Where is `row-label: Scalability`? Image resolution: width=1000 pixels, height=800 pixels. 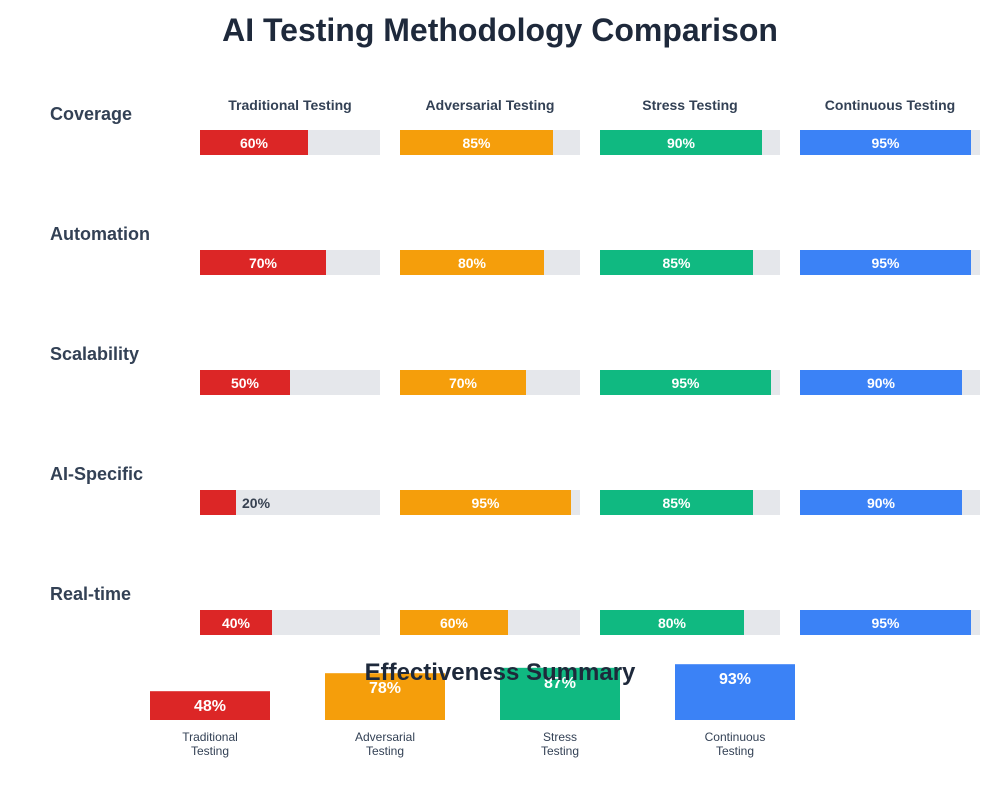 row-label: Scalability is located at coordinates (94, 354).